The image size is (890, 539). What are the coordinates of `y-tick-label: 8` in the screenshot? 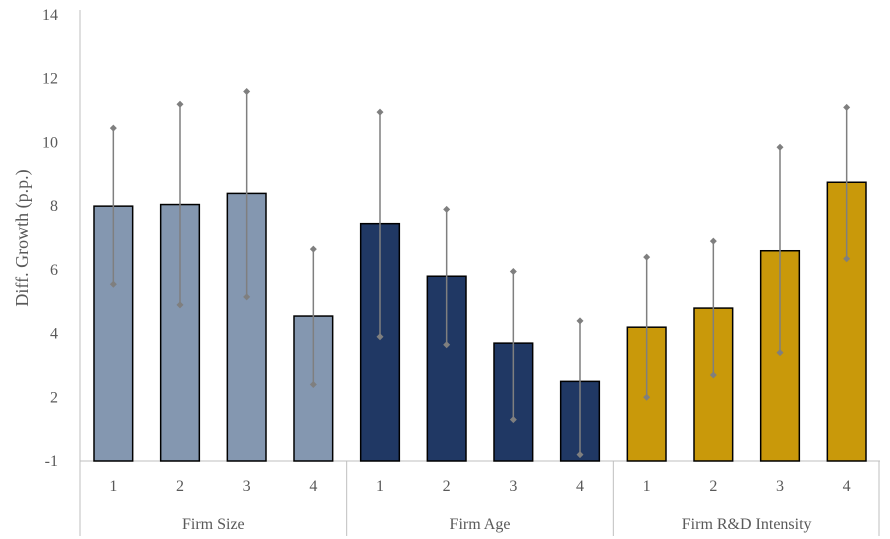 It's located at (54, 206).